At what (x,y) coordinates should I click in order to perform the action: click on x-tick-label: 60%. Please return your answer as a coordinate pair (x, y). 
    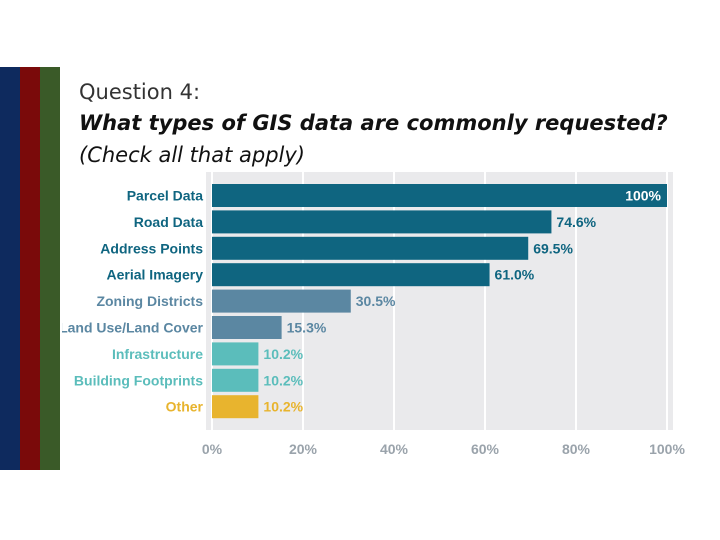
    Looking at the image, I should click on (485, 449).